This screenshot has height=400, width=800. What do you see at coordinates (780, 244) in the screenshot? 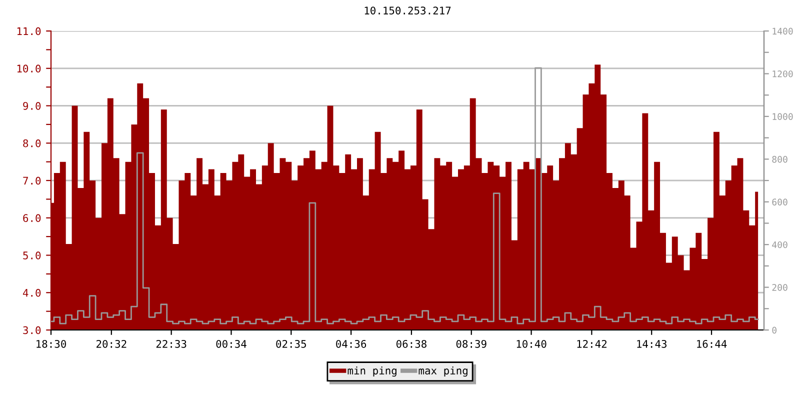
I see `y2-tick-label: 400` at bounding box center [780, 244].